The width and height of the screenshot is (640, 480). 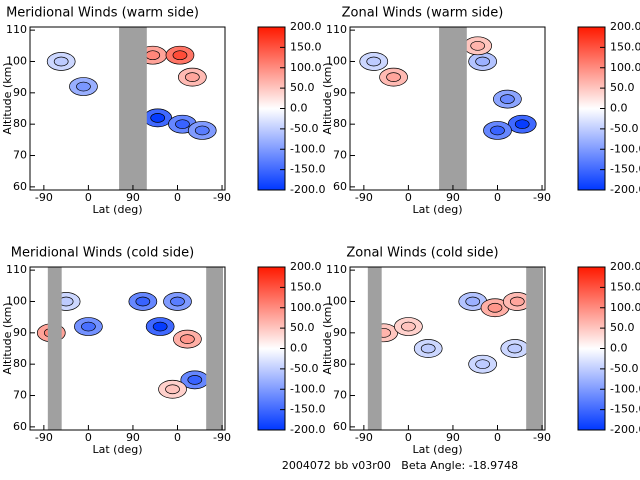 I want to click on y-axis-label: Altitude (km), so click(x=7, y=98).